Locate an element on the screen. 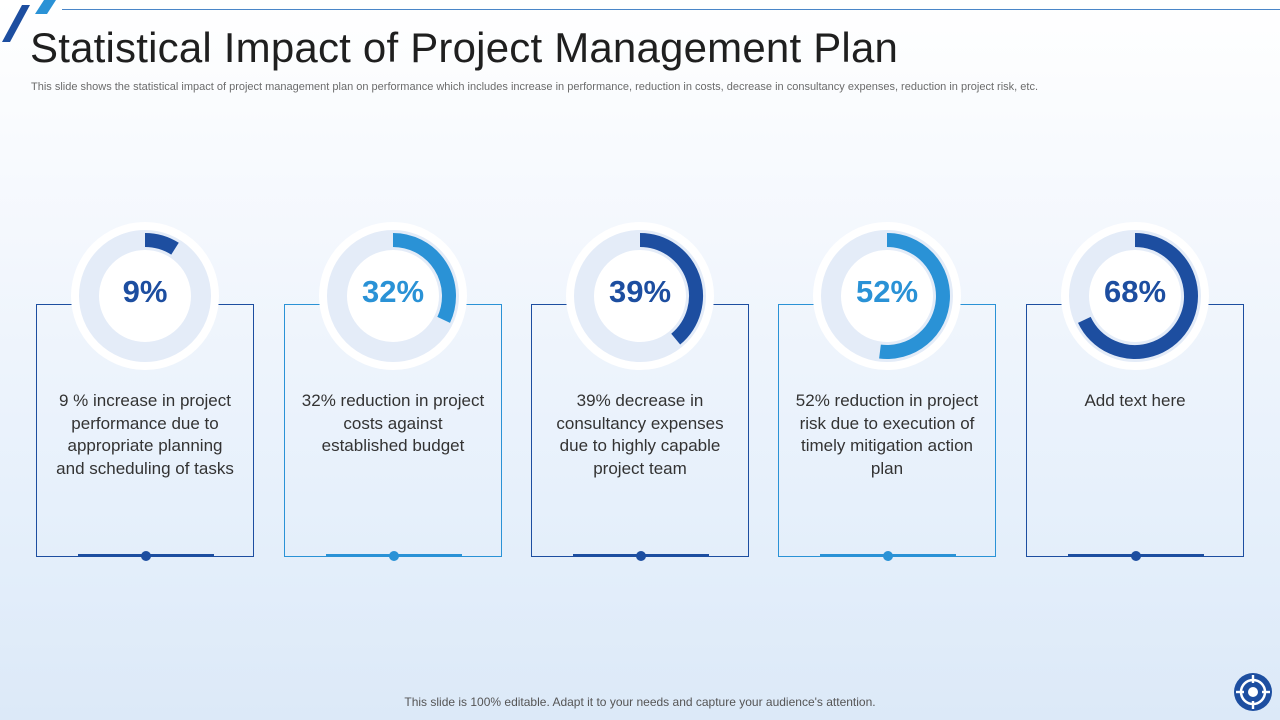 The image size is (1280, 720). metric-ring-3: 39% is located at coordinates (640, 296).